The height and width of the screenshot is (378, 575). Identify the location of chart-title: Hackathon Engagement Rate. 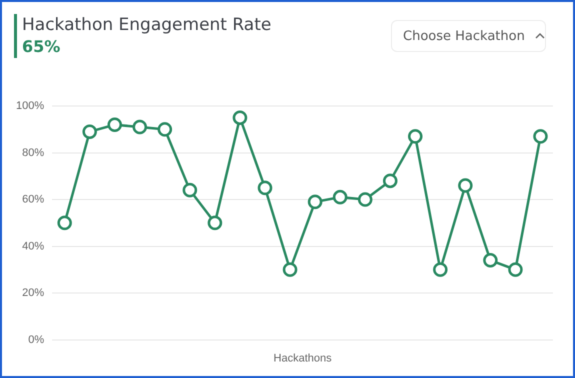
(147, 25).